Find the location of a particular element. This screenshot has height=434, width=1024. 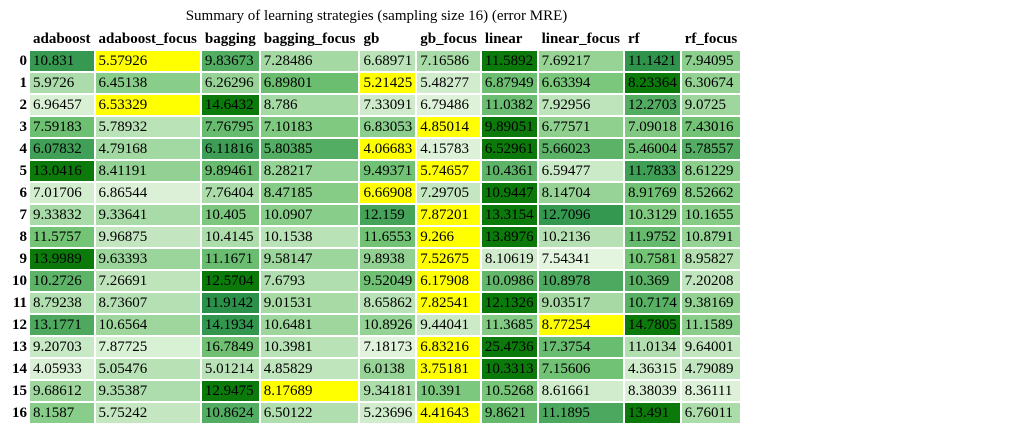

heatmap-cell: 7.16586 is located at coordinates (448, 61).